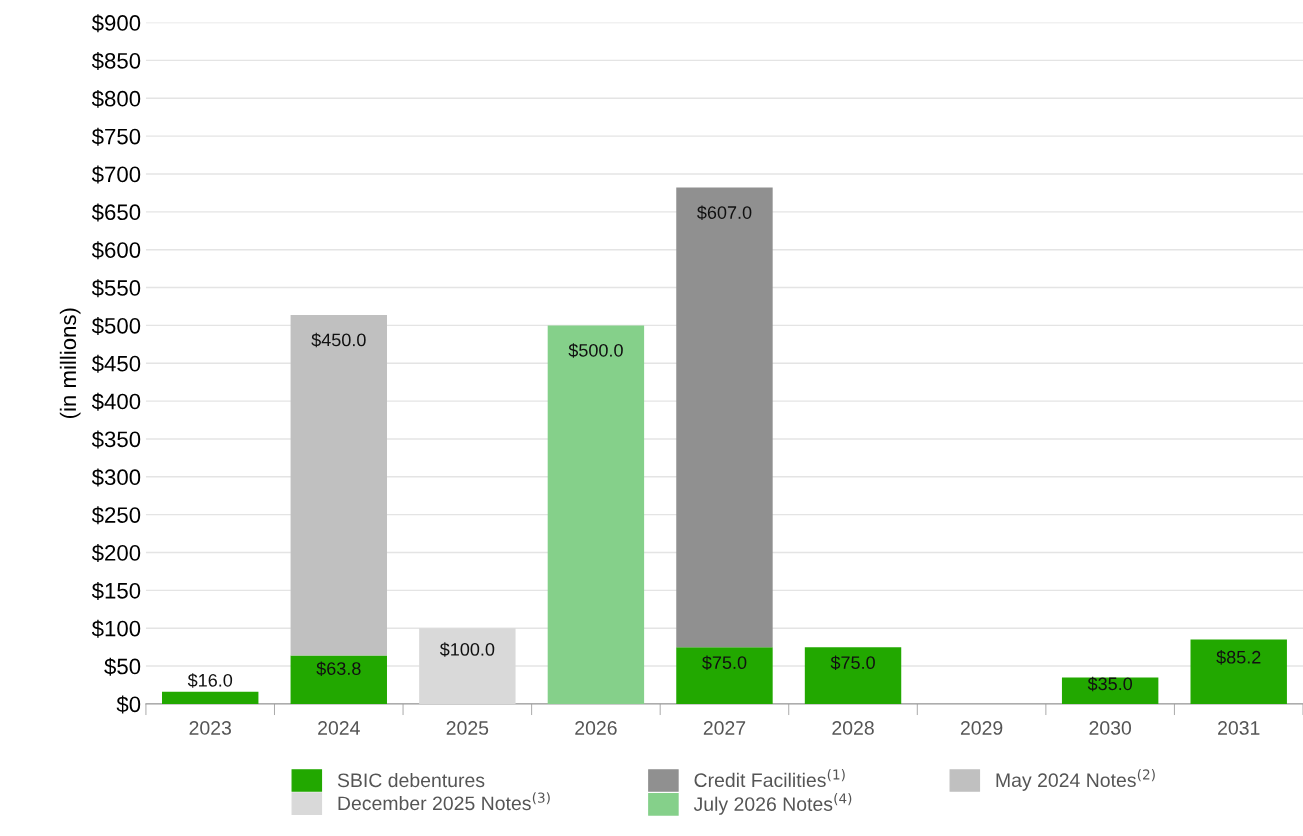 The width and height of the screenshot is (1303, 836). Describe the element at coordinates (772, 804) in the screenshot. I see `legend-label: July 2026 Notes$^{(4)}$` at that location.